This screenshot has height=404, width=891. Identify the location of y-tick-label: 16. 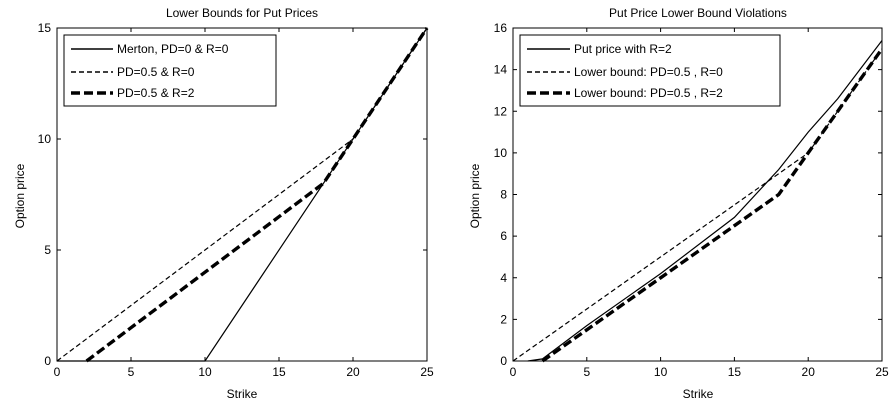
(501, 28).